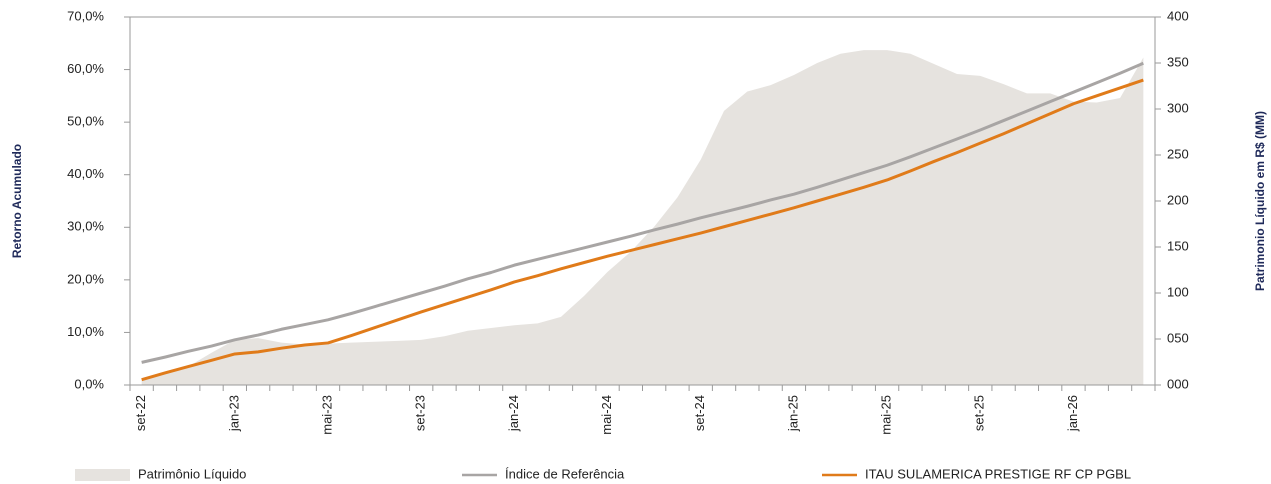  What do you see at coordinates (420, 413) in the screenshot?
I see `x-tick-label: set-23` at bounding box center [420, 413].